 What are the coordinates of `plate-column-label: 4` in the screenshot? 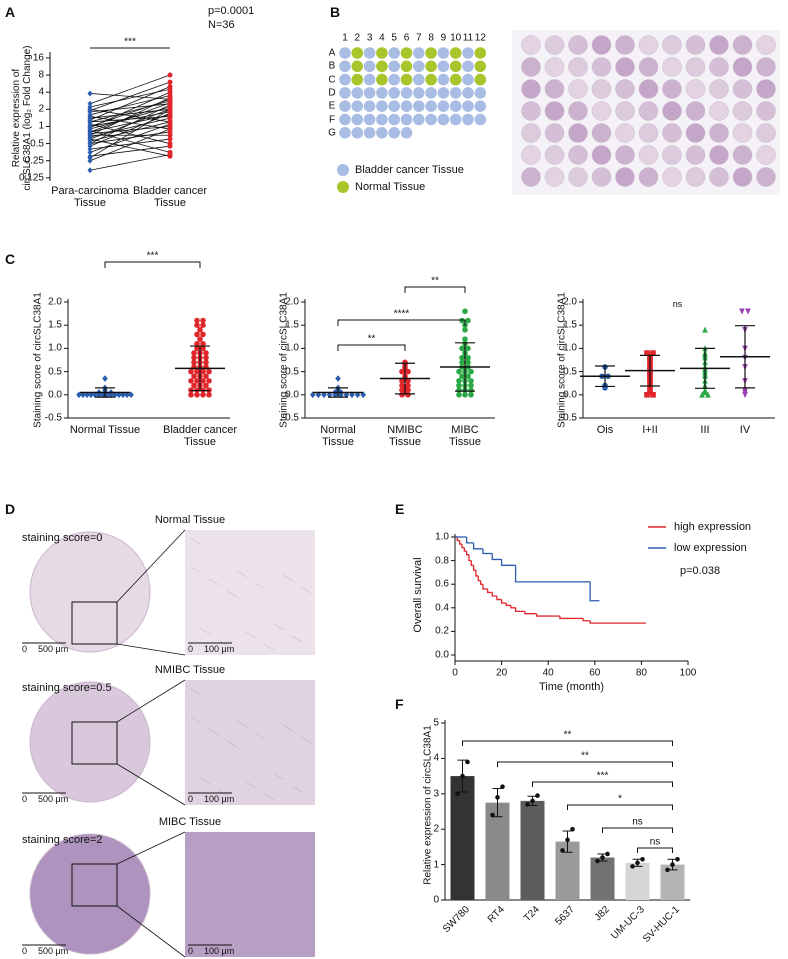 It's located at (382, 38).